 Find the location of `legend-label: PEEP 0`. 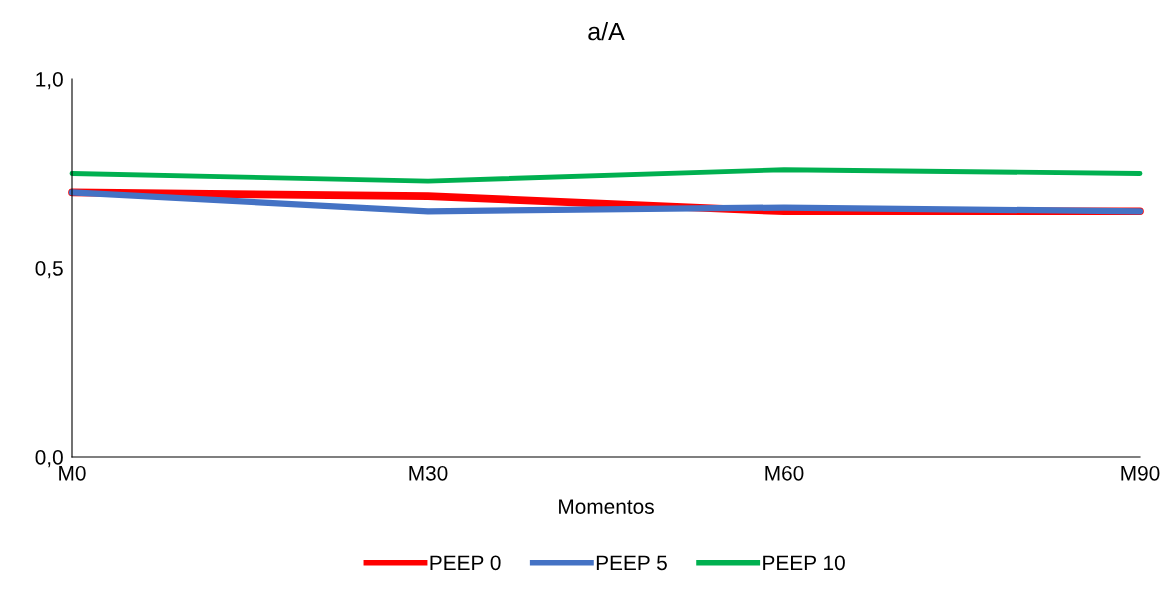

legend-label: PEEP 0 is located at coordinates (465, 563).